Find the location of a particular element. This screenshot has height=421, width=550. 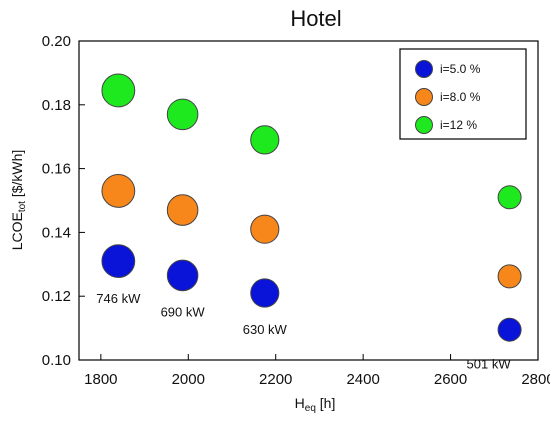

x-axis-title: Heq [h] is located at coordinates (315, 404).